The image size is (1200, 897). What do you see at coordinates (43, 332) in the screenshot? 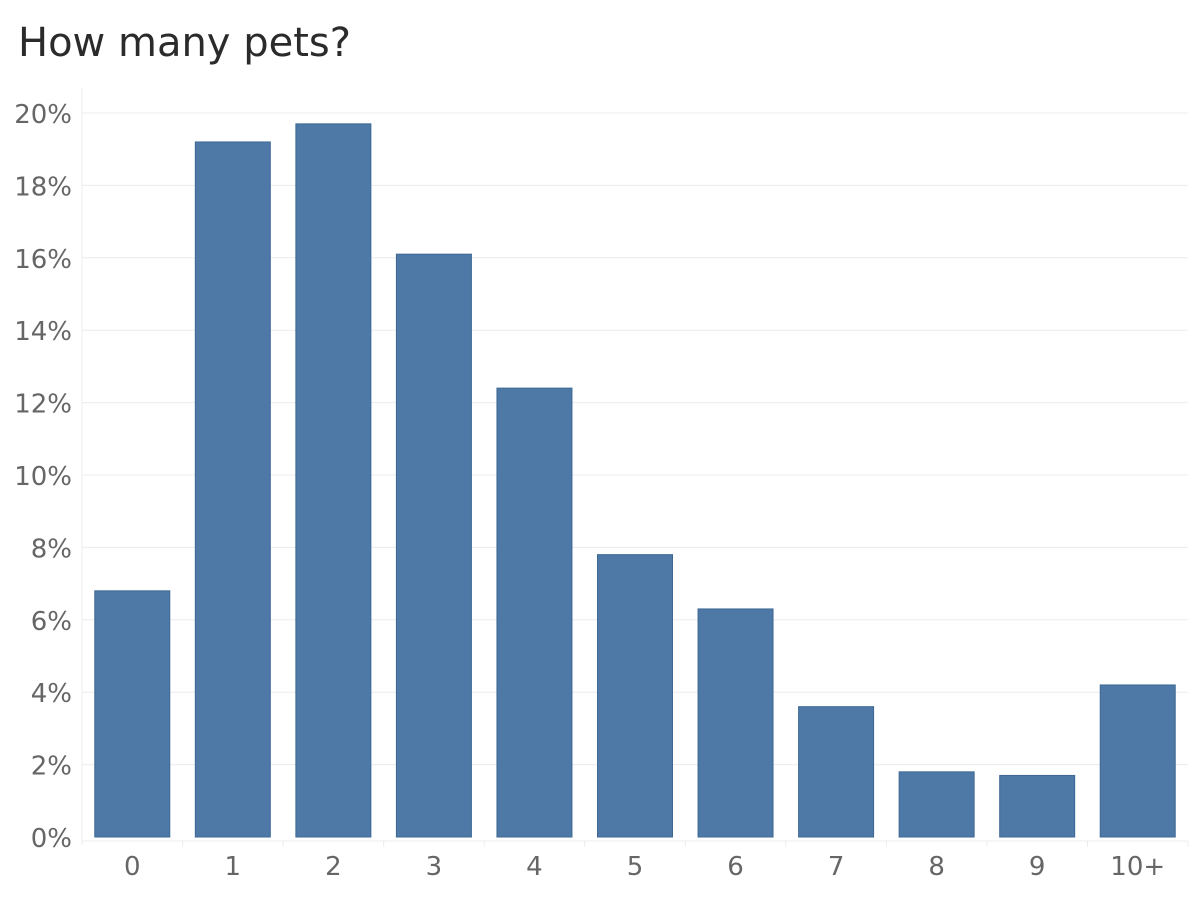
I see `y-tick-label: 14%` at bounding box center [43, 332].